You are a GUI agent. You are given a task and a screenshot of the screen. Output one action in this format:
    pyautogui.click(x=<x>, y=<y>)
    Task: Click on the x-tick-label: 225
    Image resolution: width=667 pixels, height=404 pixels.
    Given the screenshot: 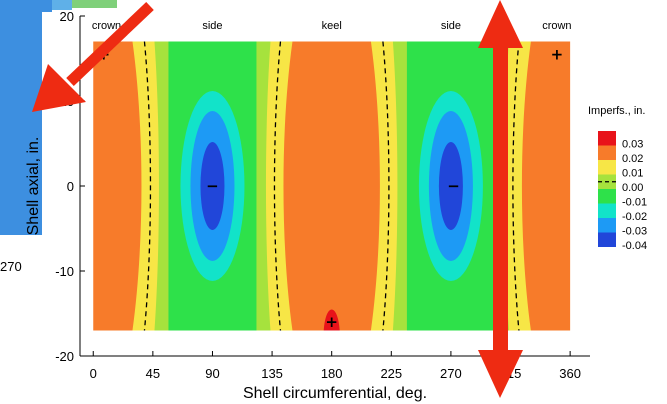 What is the action you would take?
    pyautogui.click(x=391, y=373)
    